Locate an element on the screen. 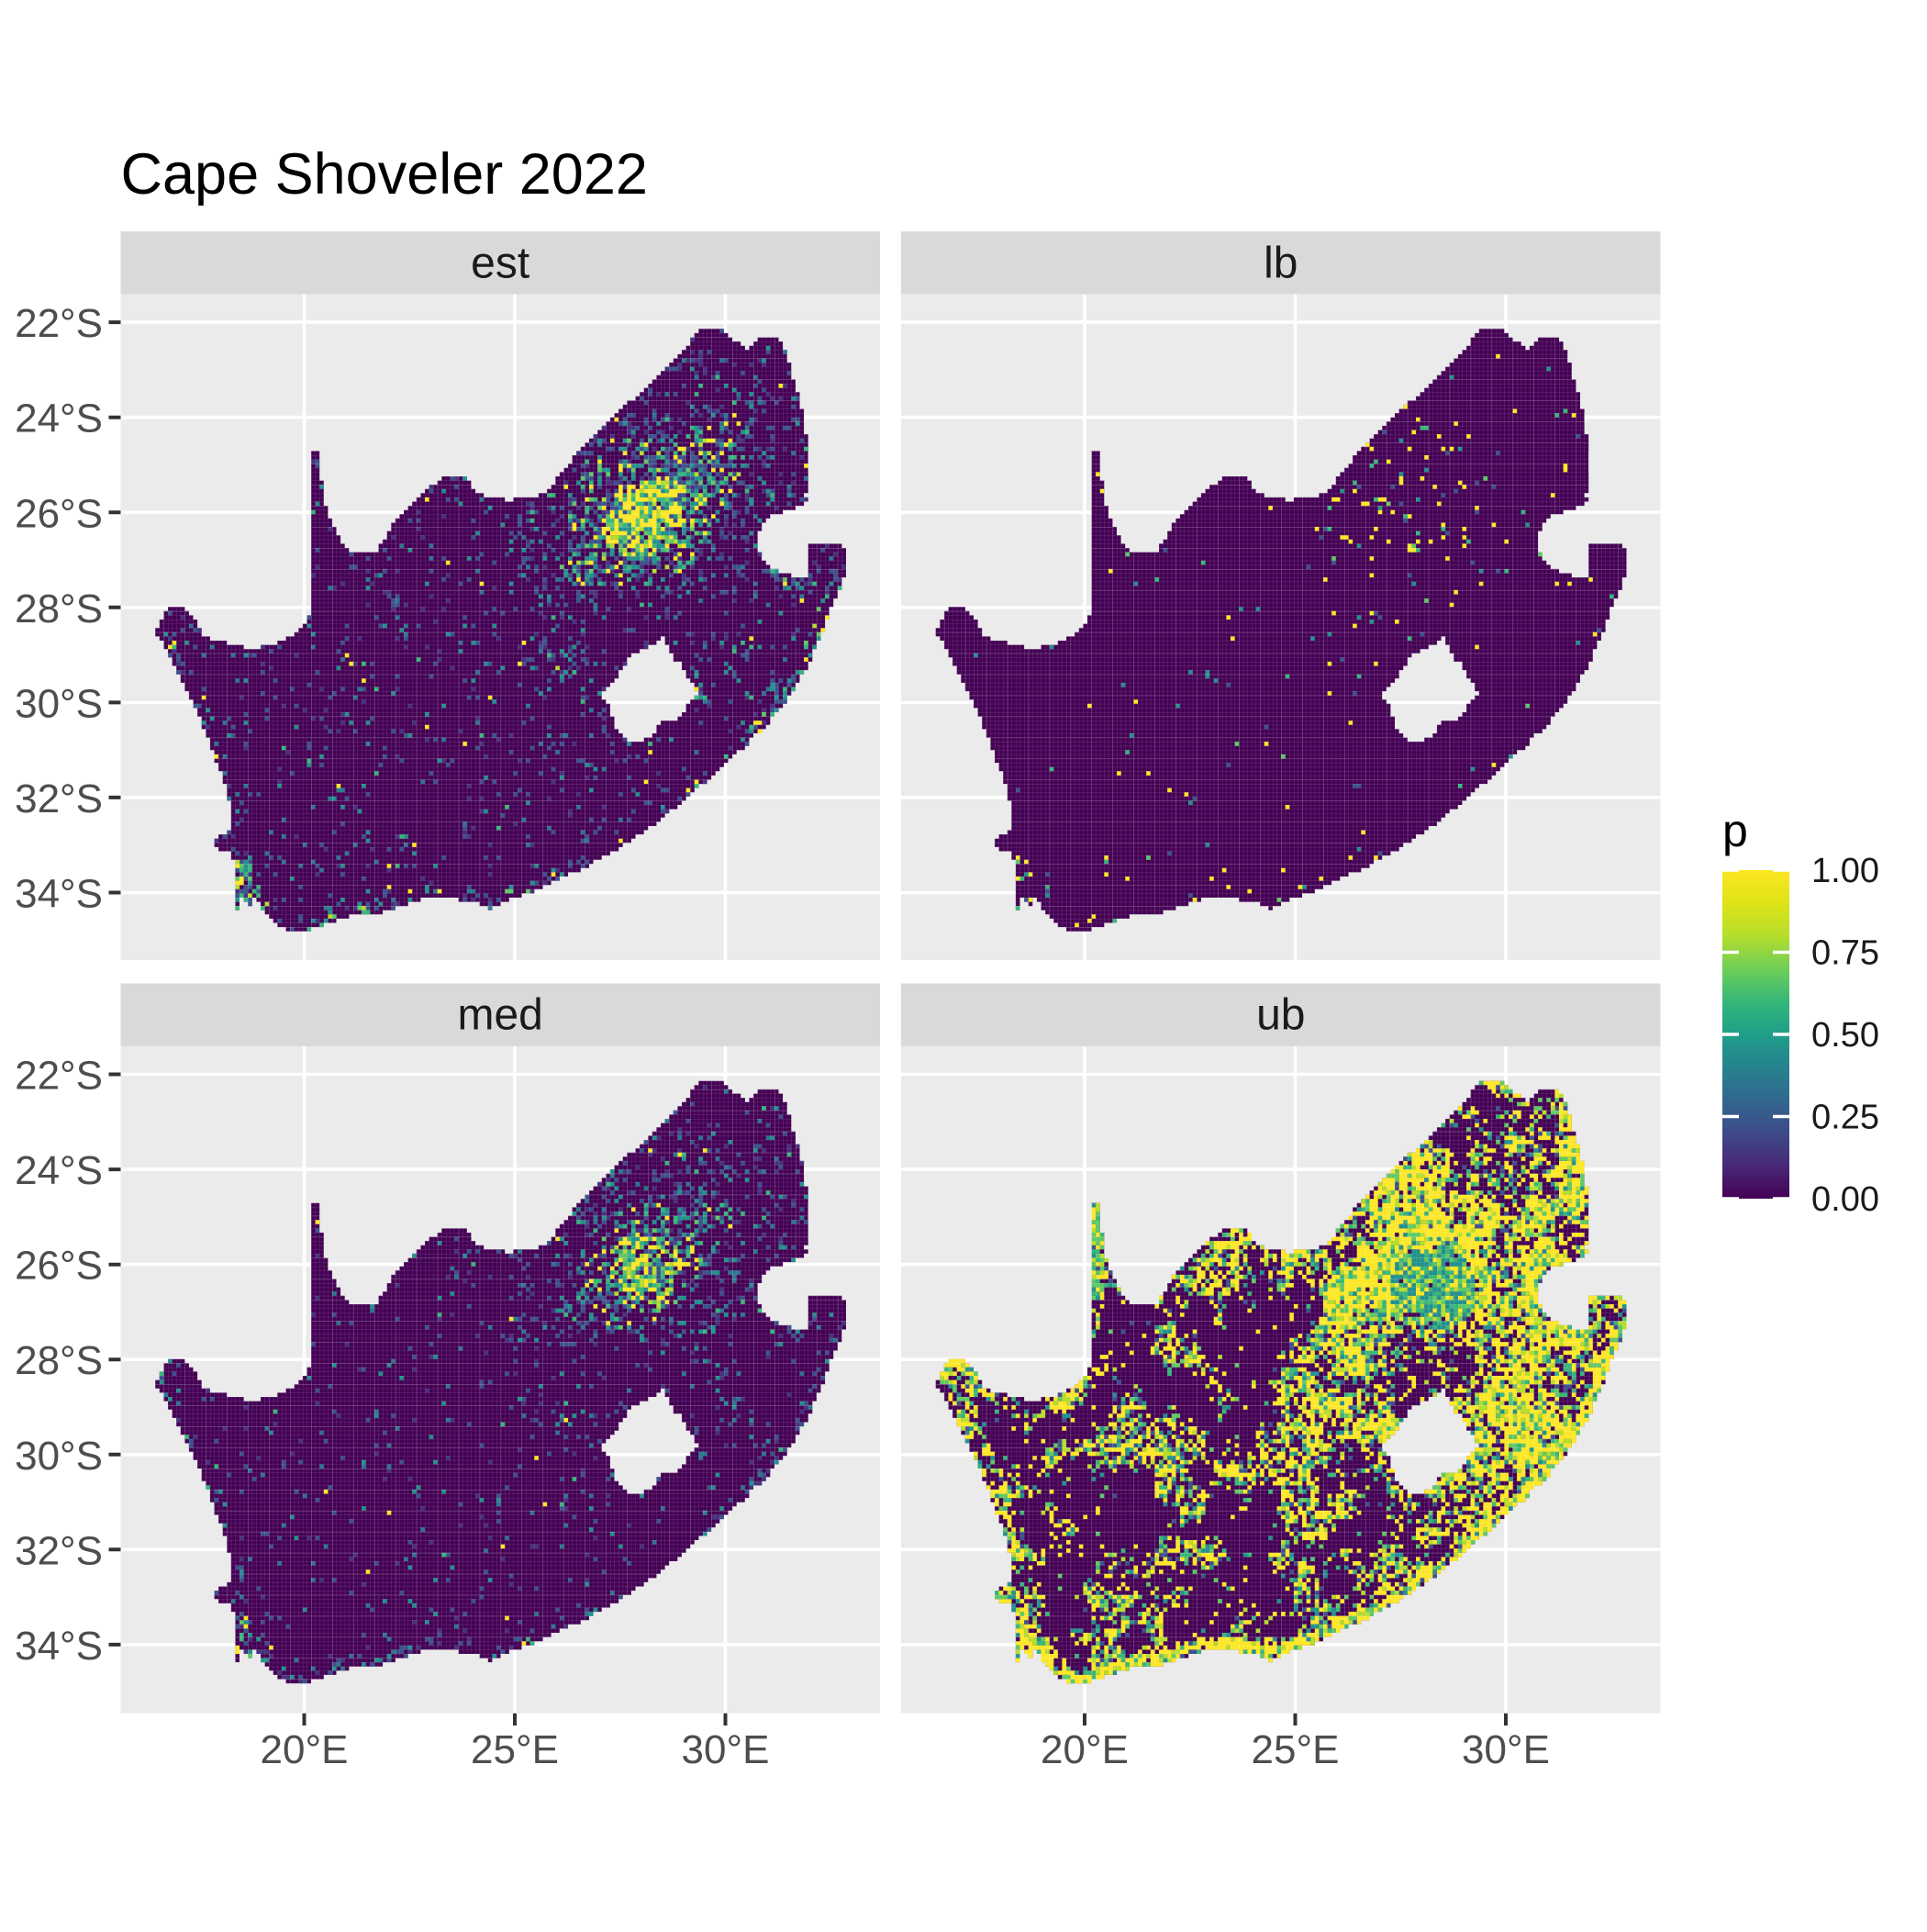 The width and height of the screenshot is (1927, 1932). svg-text: ub is located at coordinates (1280, 1016).